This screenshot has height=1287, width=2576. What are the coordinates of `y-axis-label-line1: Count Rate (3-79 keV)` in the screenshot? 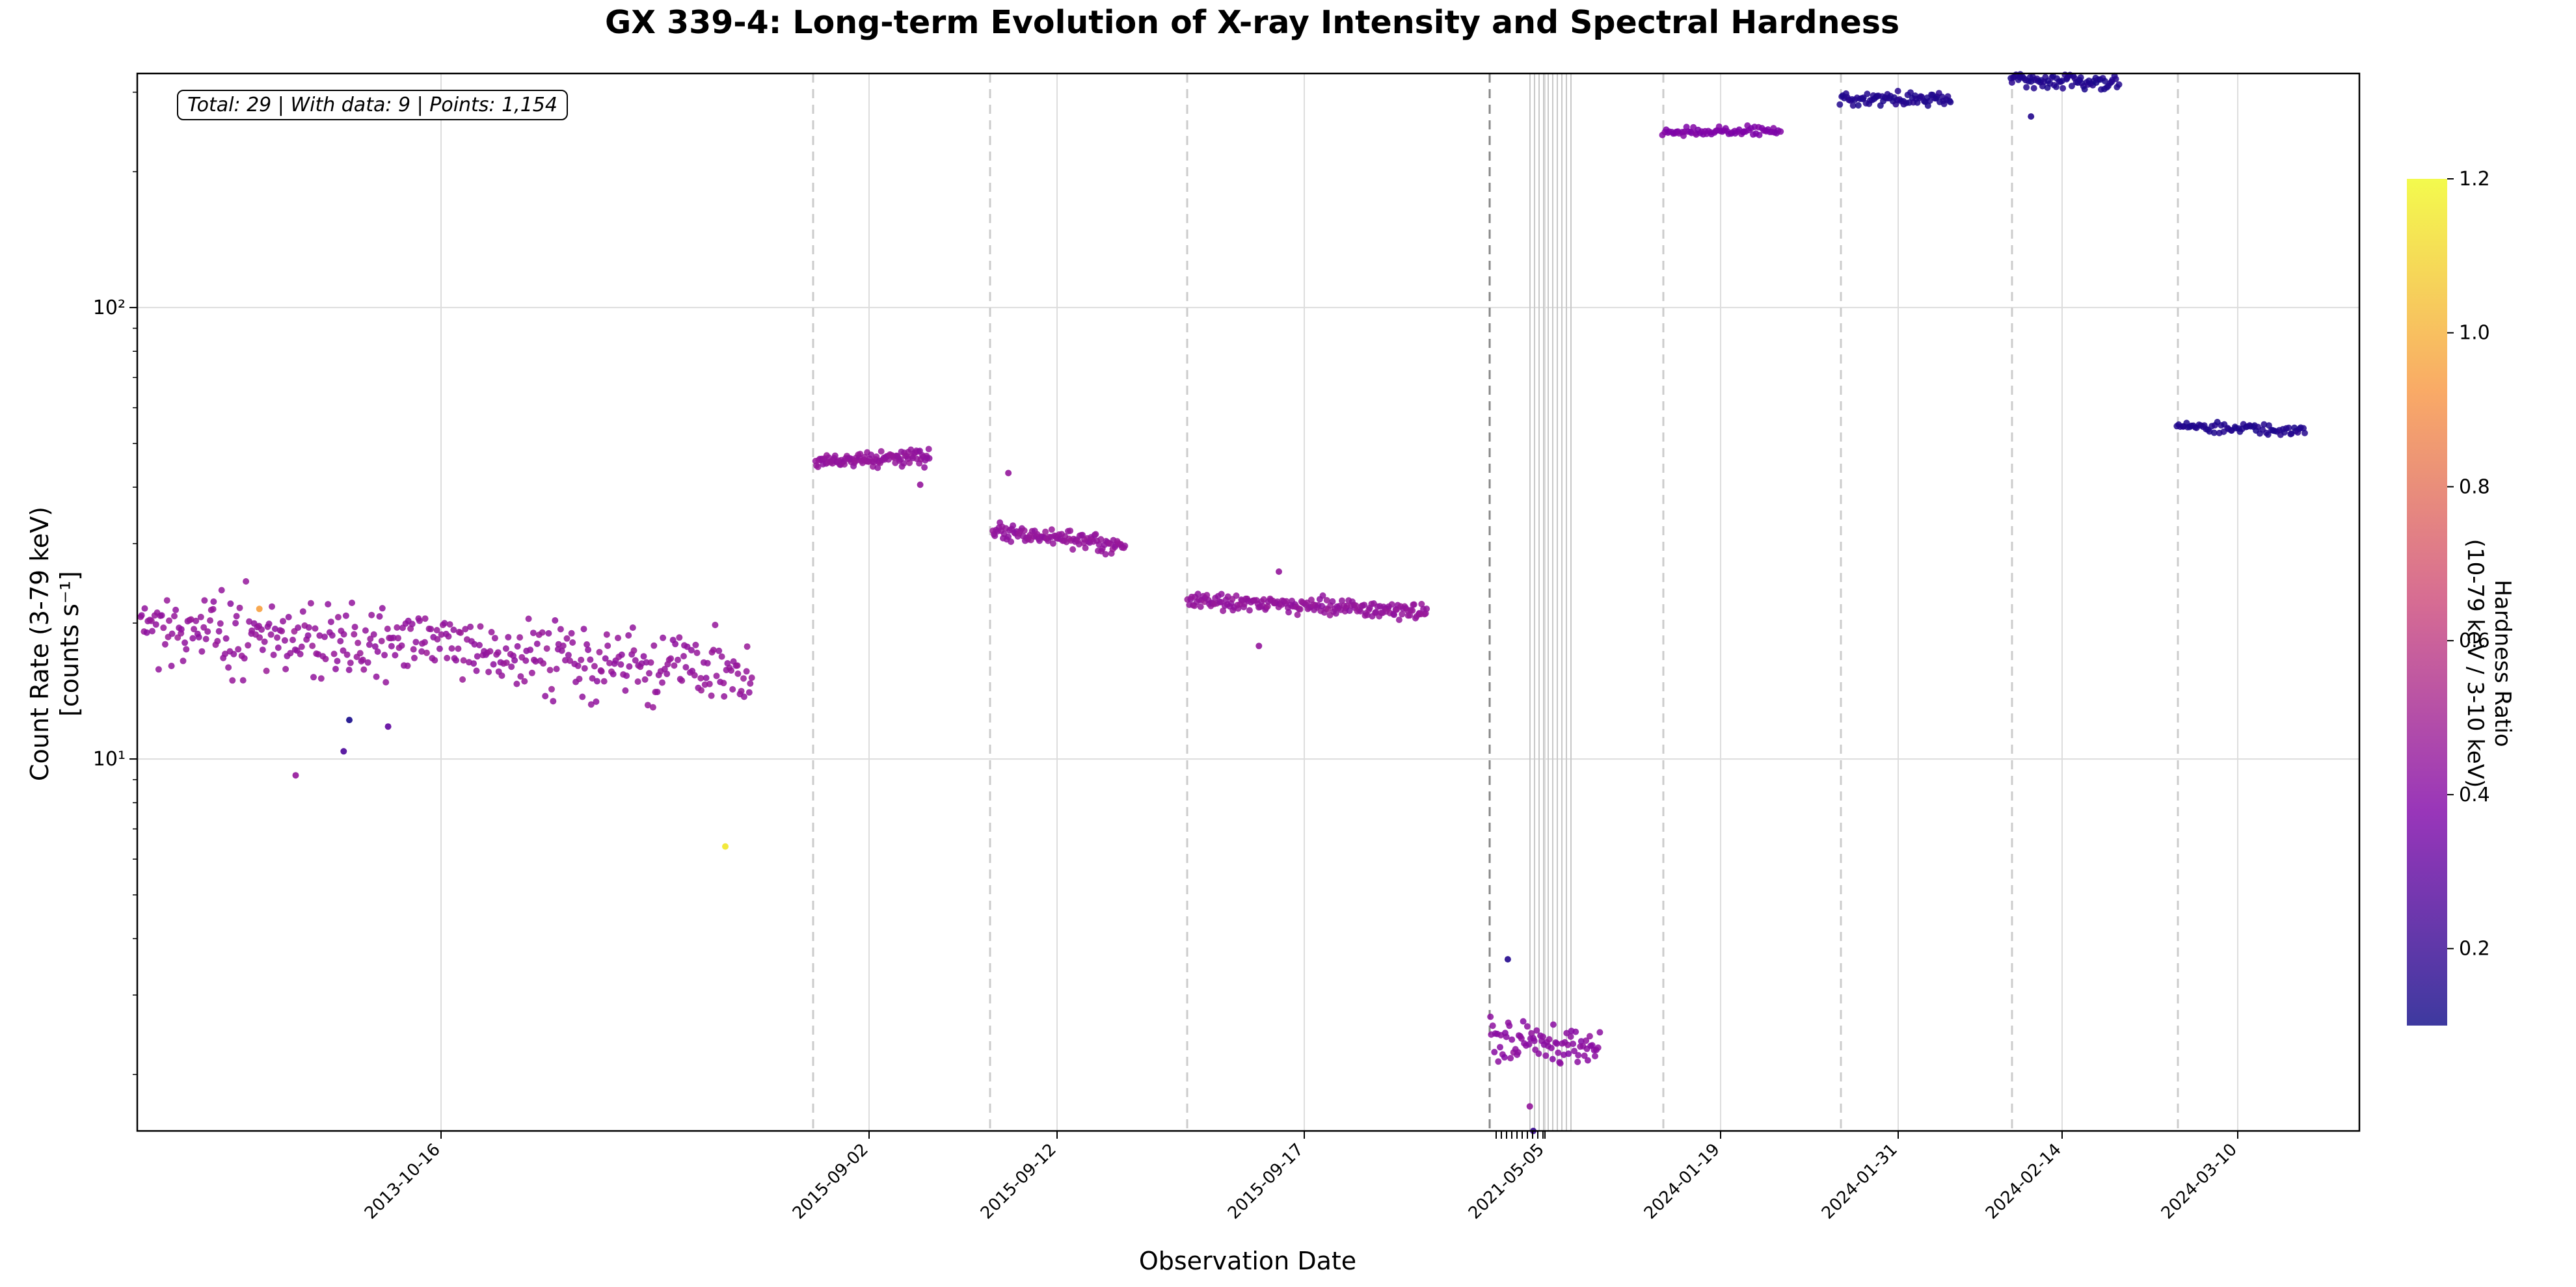 It's located at (39, 644).